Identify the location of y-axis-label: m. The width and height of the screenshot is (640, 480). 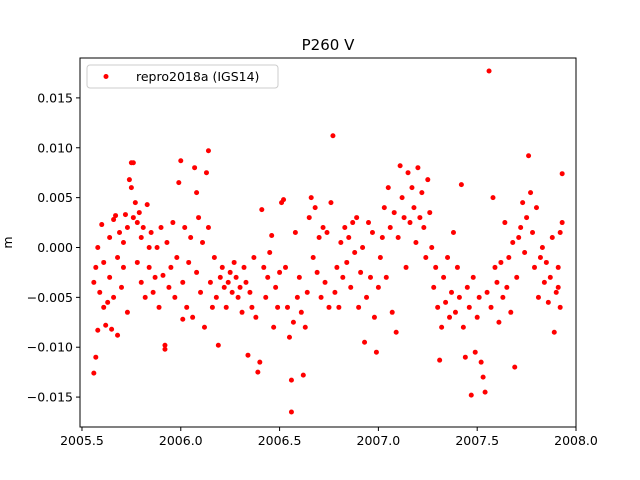
(7, 242).